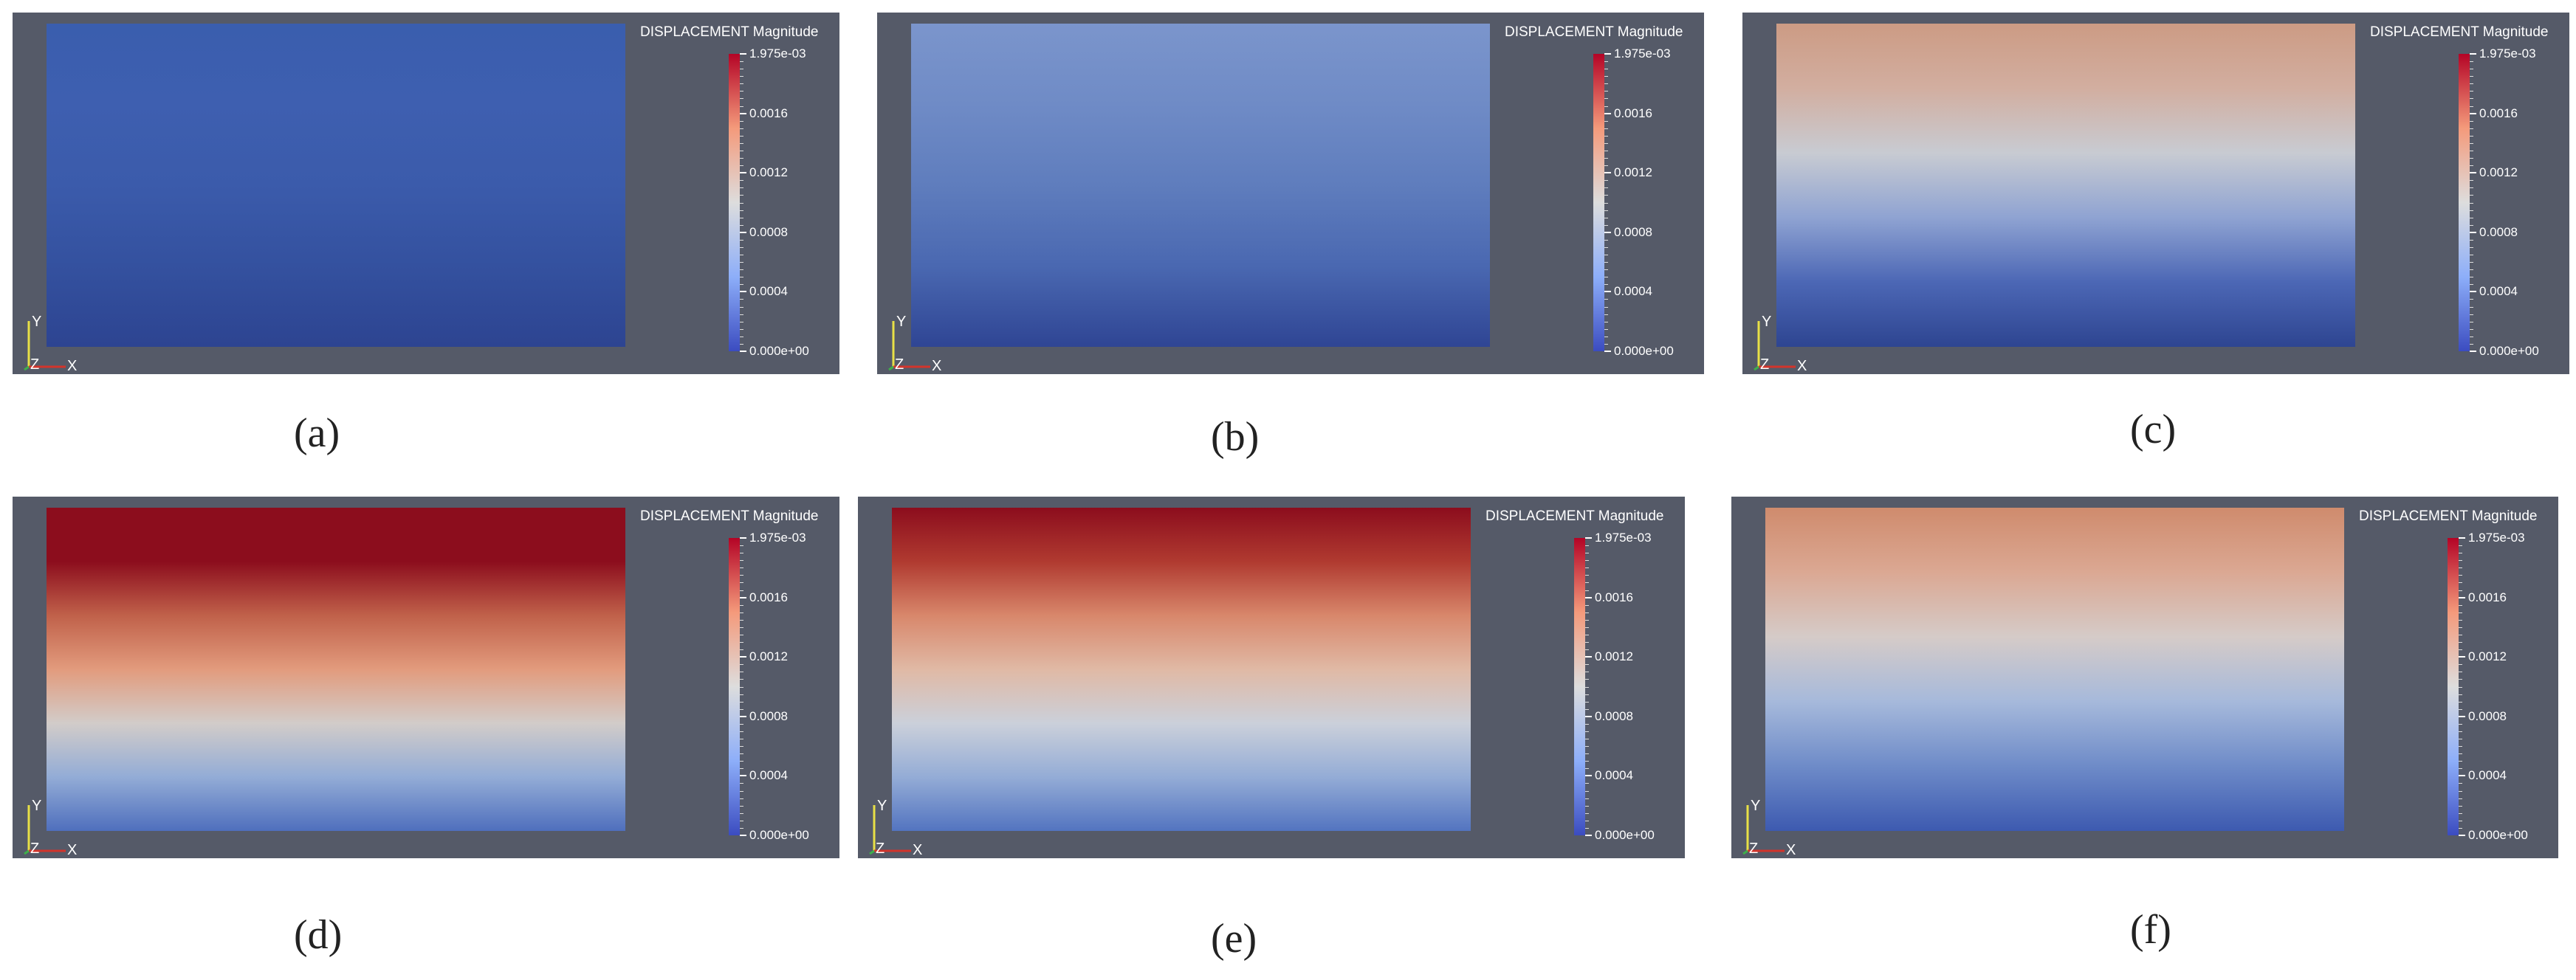  I want to click on colorbar-title: DISPLACEMENT Magnitude, so click(729, 32).